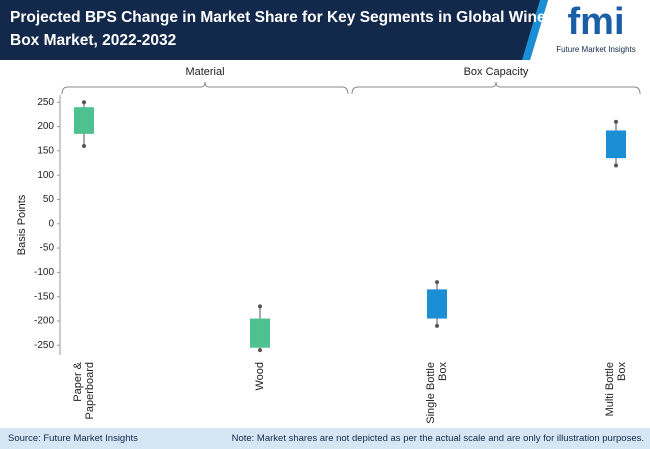  I want to click on footer-bar, so click(325, 438).